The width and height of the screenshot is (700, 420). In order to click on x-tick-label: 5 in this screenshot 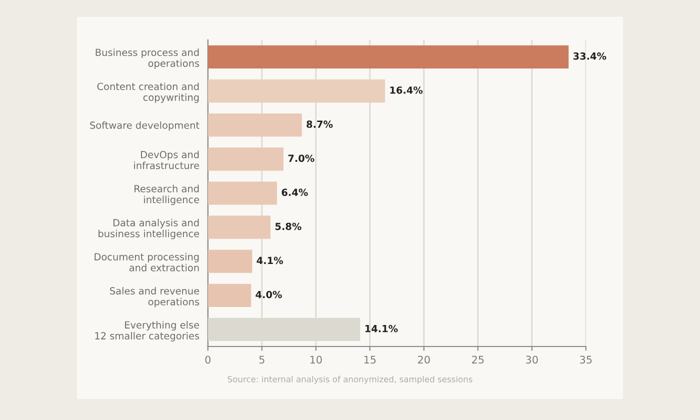, I will do `click(261, 360)`.